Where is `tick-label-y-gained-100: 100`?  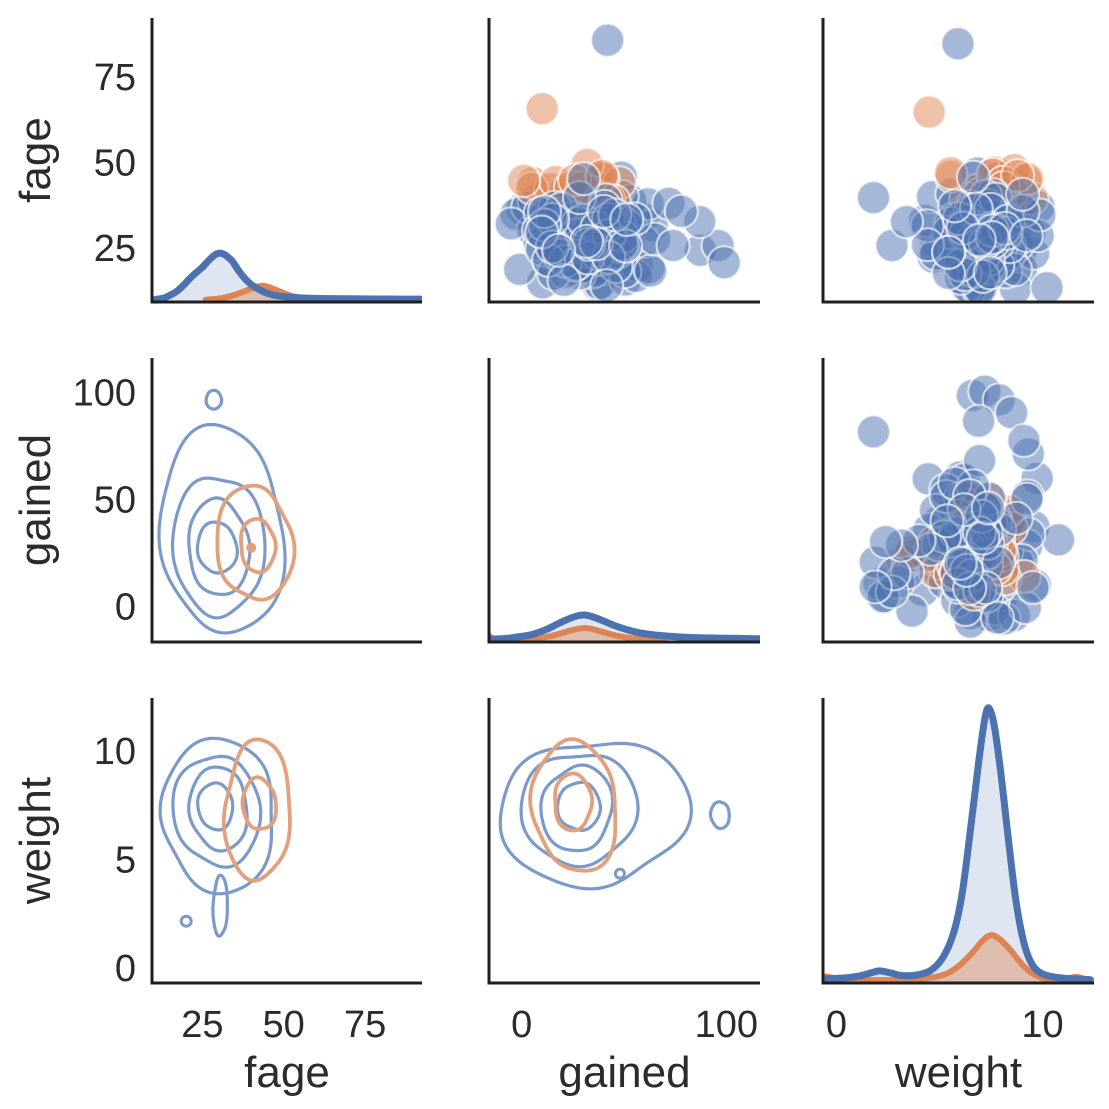
tick-label-y-gained-100: 100 is located at coordinates (104, 393).